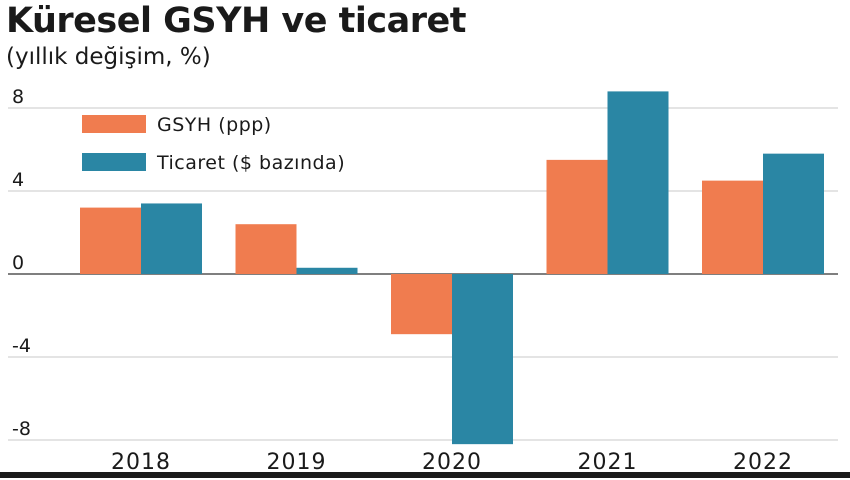 Image resolution: width=850 pixels, height=480 pixels. Describe the element at coordinates (297, 462) in the screenshot. I see `x-tick-label: 2019` at that location.